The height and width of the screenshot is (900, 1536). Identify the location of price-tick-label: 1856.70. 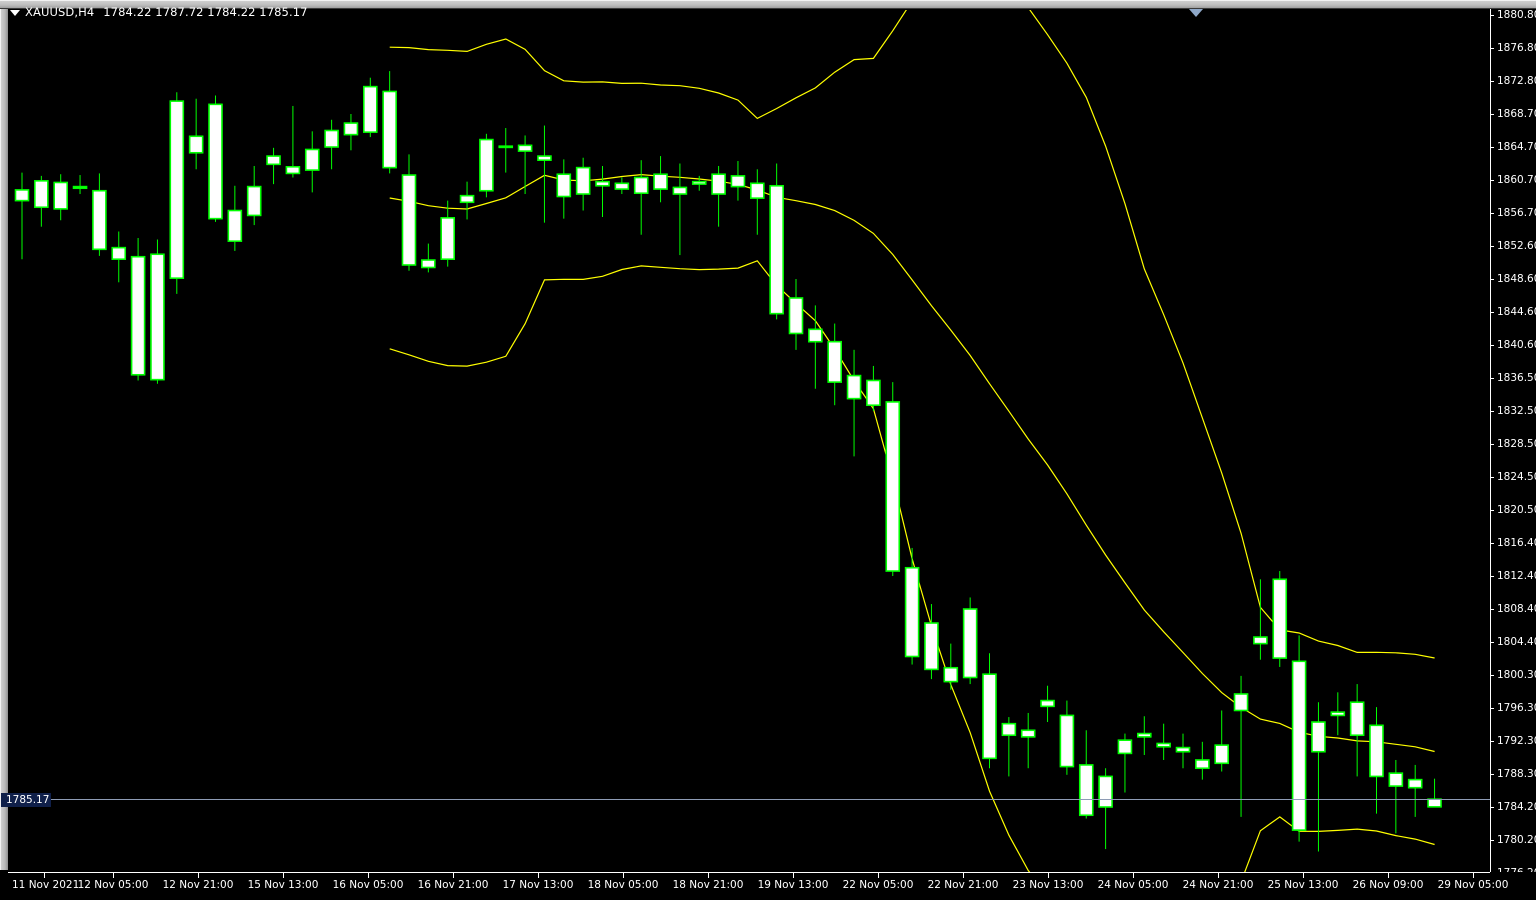
(1516, 213).